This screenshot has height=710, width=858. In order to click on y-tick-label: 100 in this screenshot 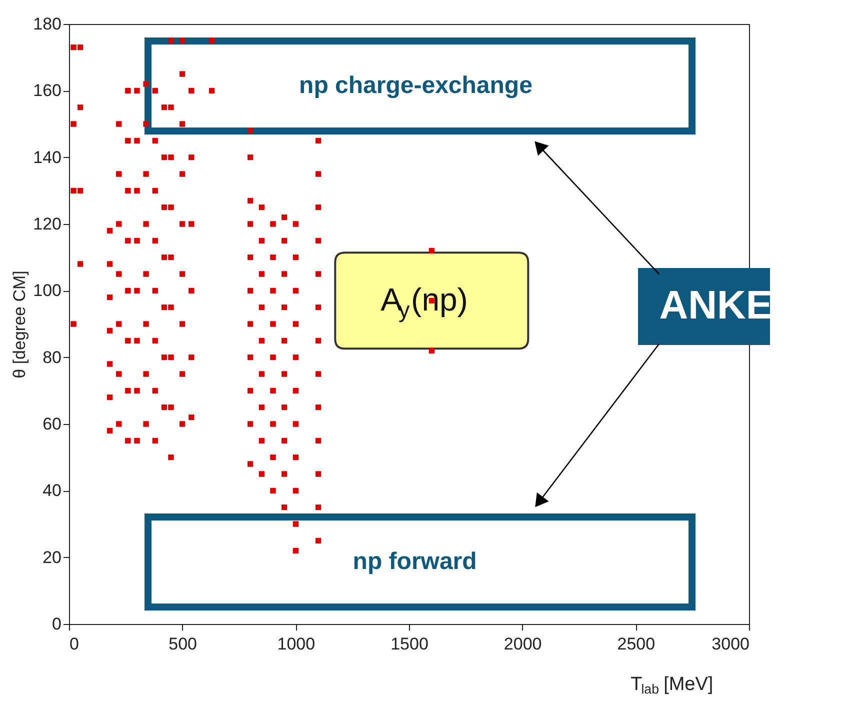, I will do `click(47, 290)`.